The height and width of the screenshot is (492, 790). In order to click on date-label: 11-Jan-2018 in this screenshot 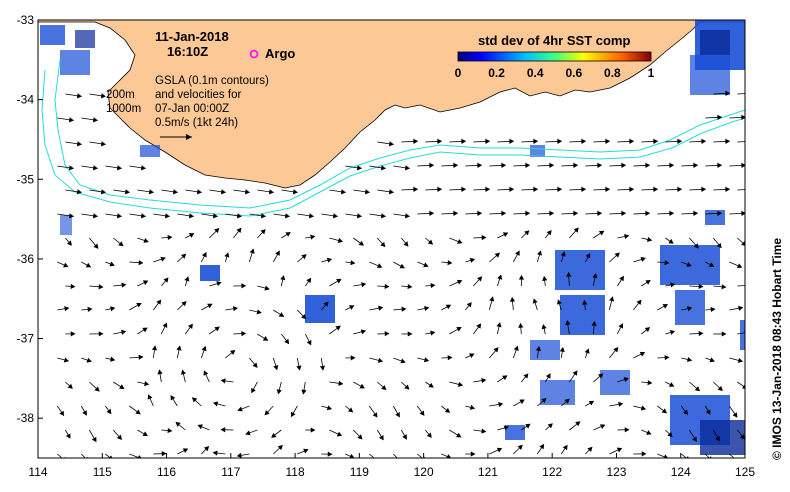, I will do `click(192, 36)`.